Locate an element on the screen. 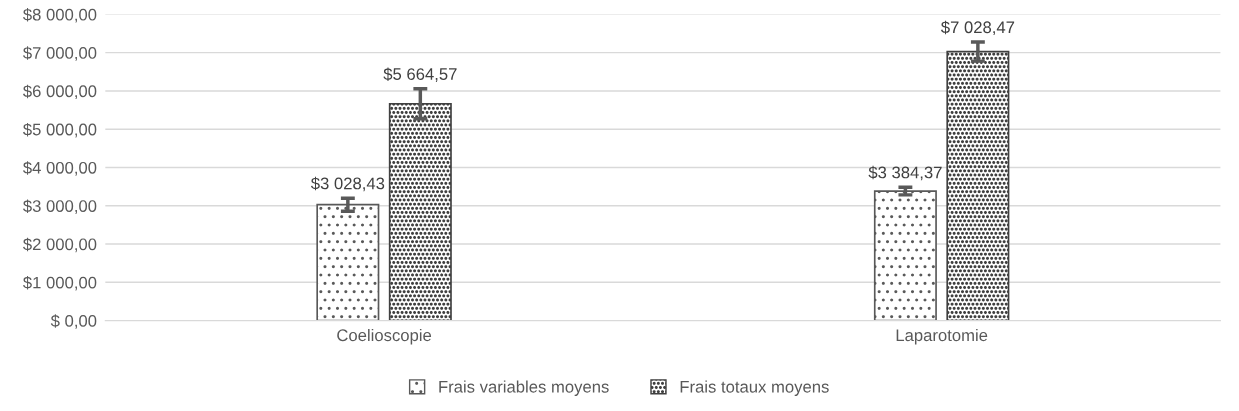  x-tick-label: Laparotomie is located at coordinates (942, 336).